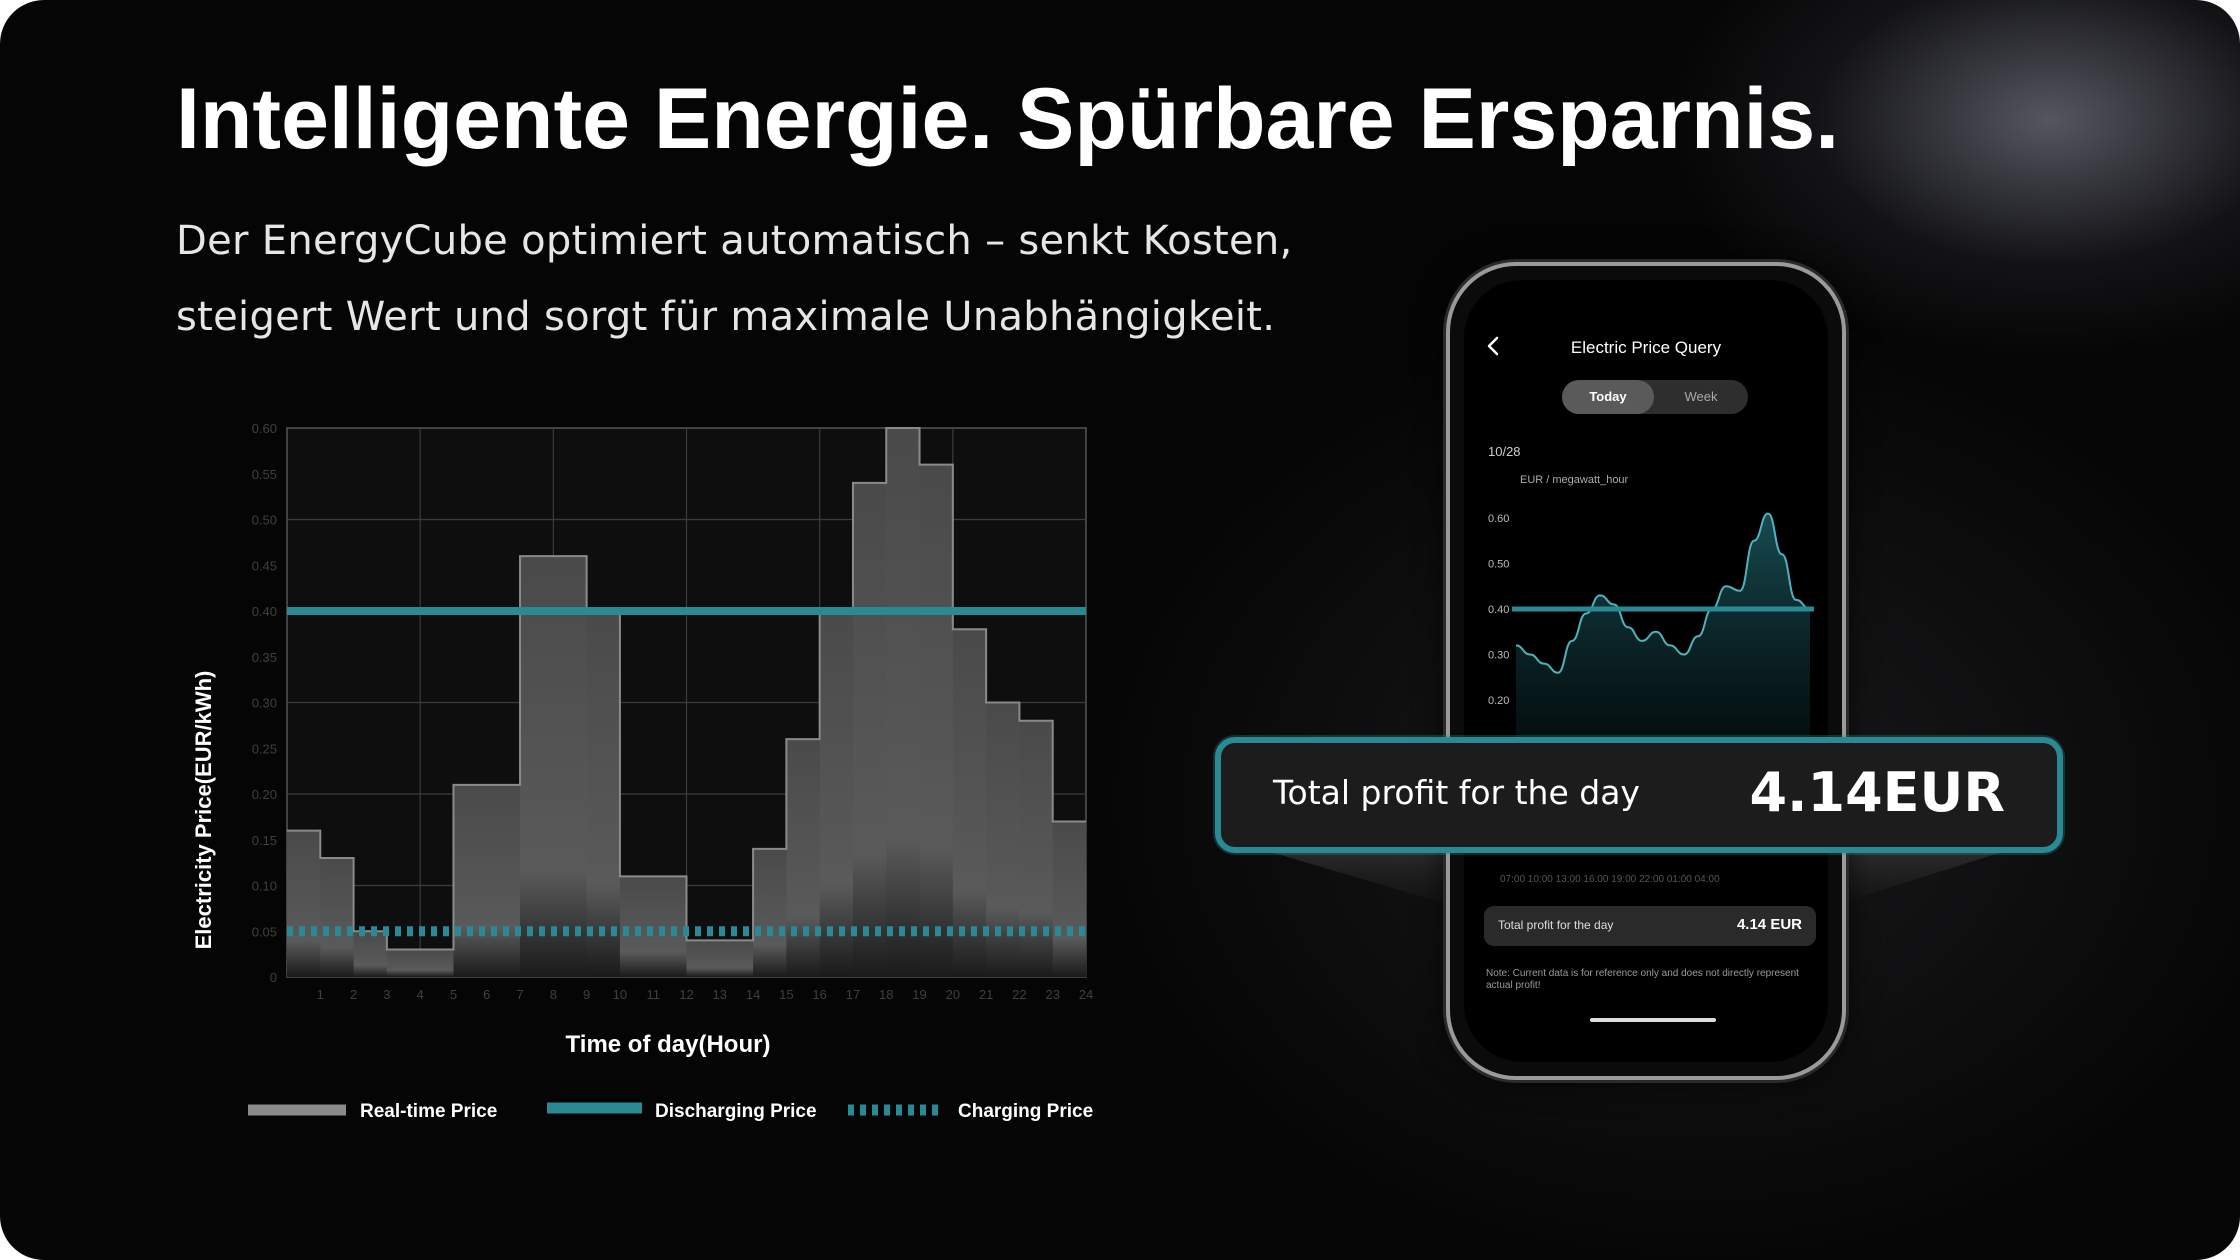 This screenshot has height=1260, width=2240. Describe the element at coordinates (686, 689) in the screenshot. I see `real-time-price-line` at that location.